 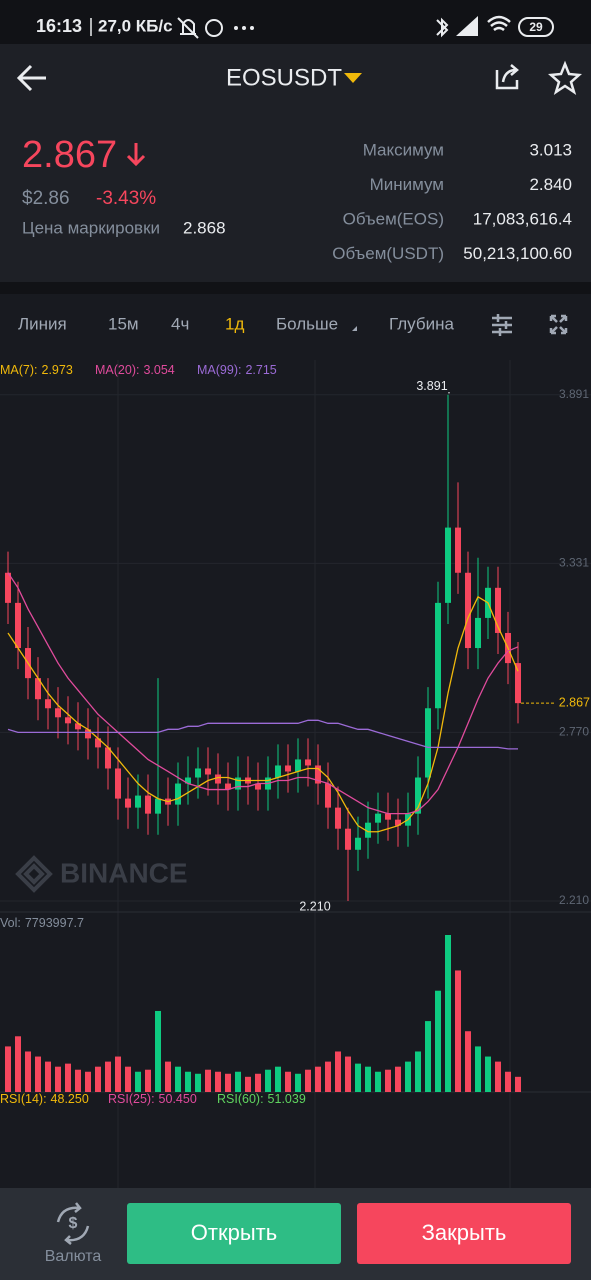 What do you see at coordinates (517, 253) in the screenshot?
I see `stat-value: 50,213,100.60` at bounding box center [517, 253].